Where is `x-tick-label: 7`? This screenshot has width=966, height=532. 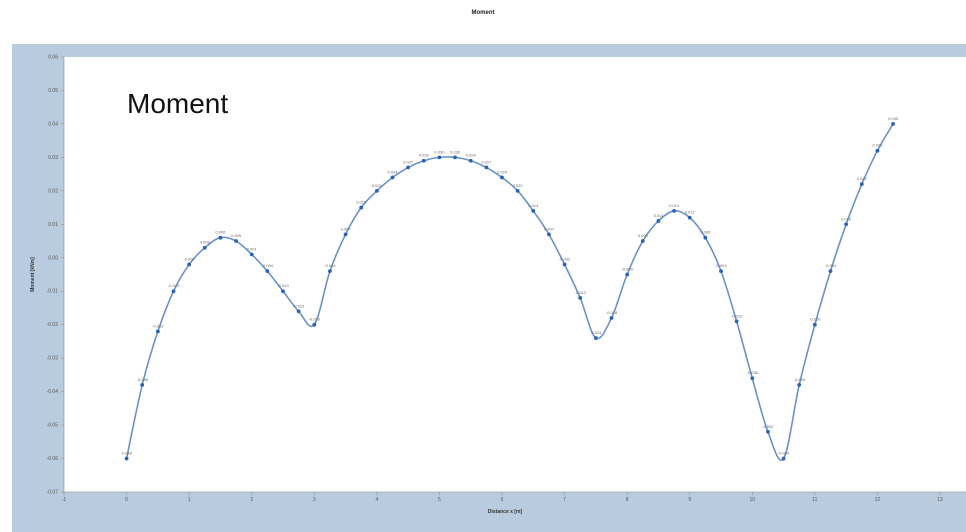
x-tick-label: 7 is located at coordinates (564, 500).